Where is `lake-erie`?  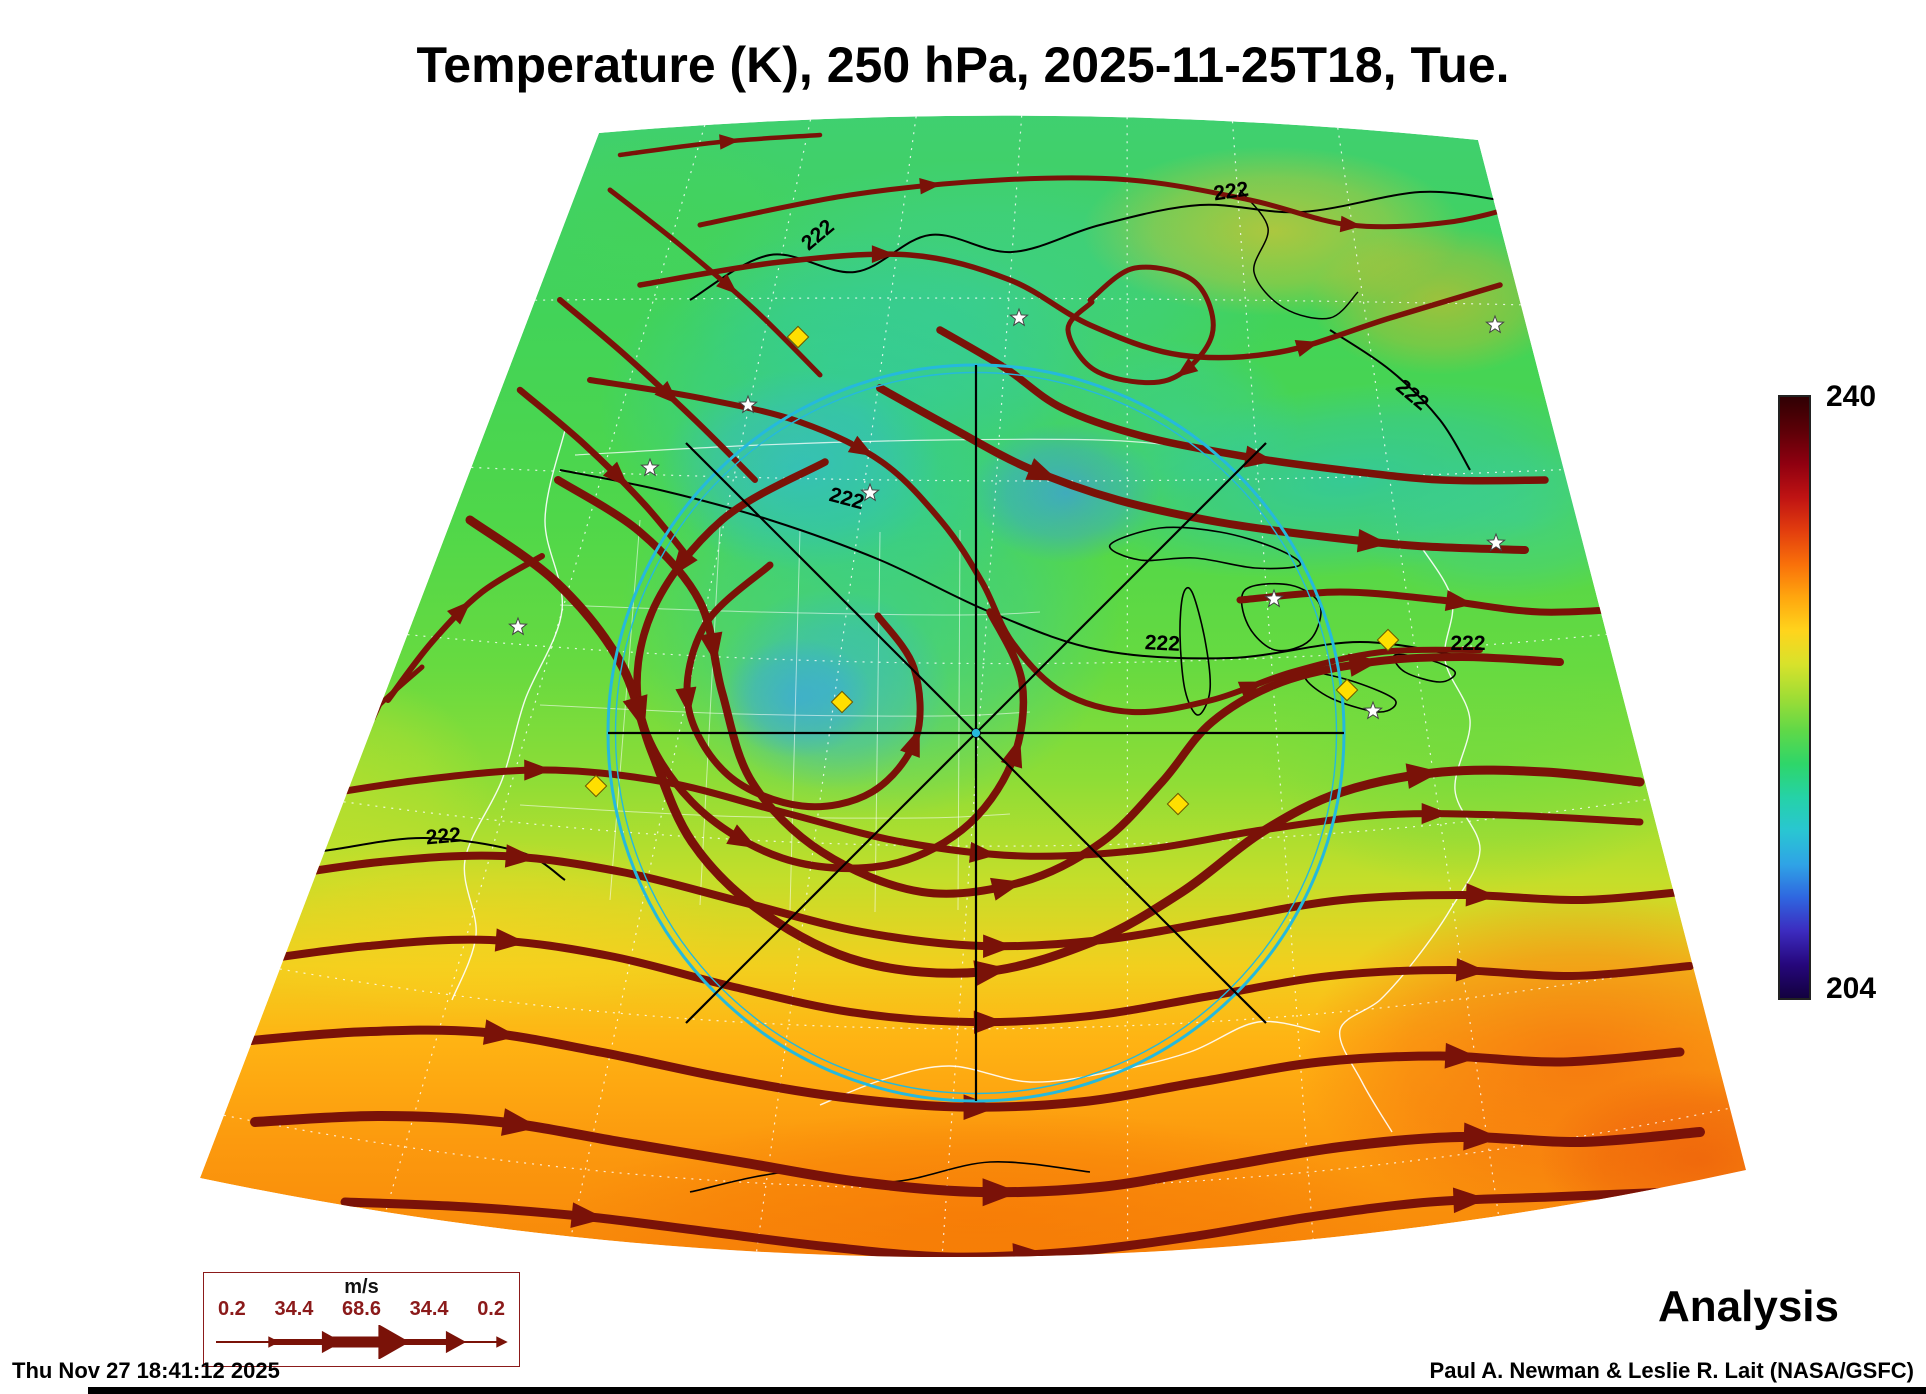
lake-erie is located at coordinates (1350, 692).